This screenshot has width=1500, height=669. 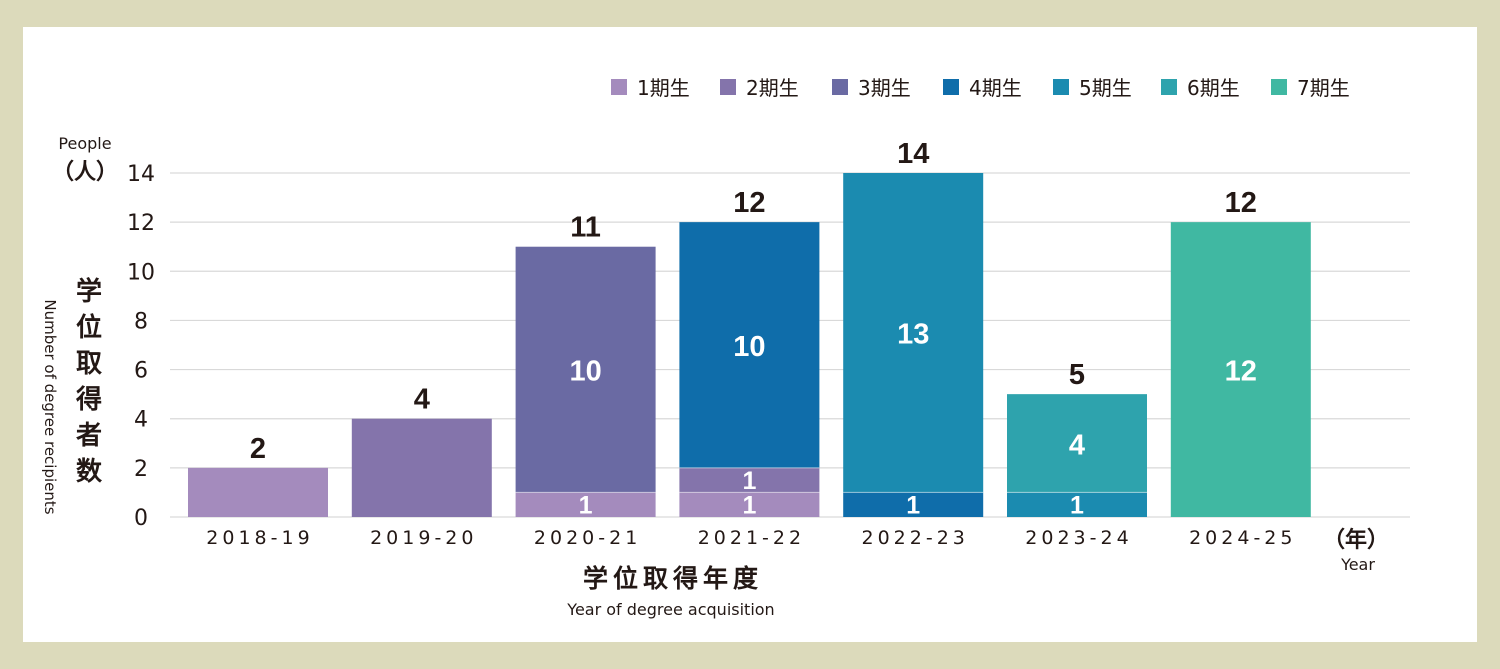 I want to click on y-axis-label-ja-char: 取, so click(x=89, y=364).